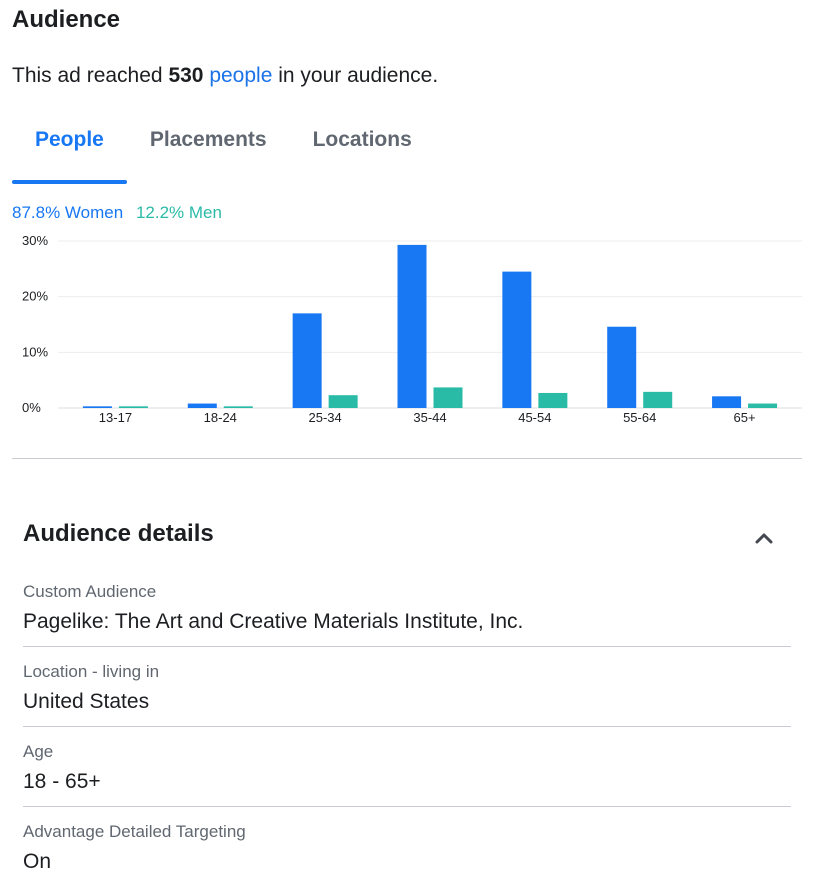 The width and height of the screenshot is (816, 884). What do you see at coordinates (68, 212) in the screenshot?
I see `legend-women: 87.8% Women` at bounding box center [68, 212].